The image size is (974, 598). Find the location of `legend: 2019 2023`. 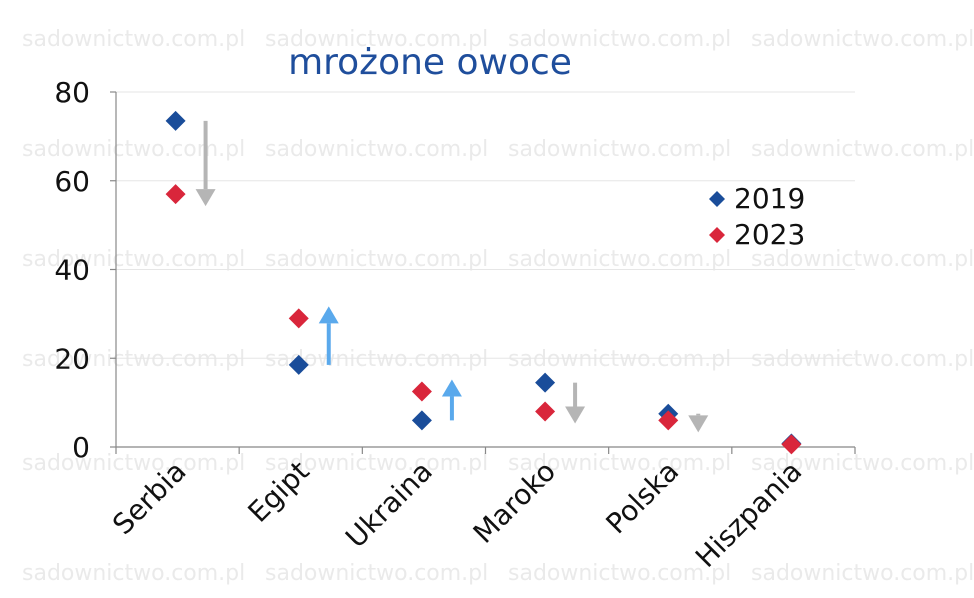

legend: 2019 2023 is located at coordinates (757, 216).